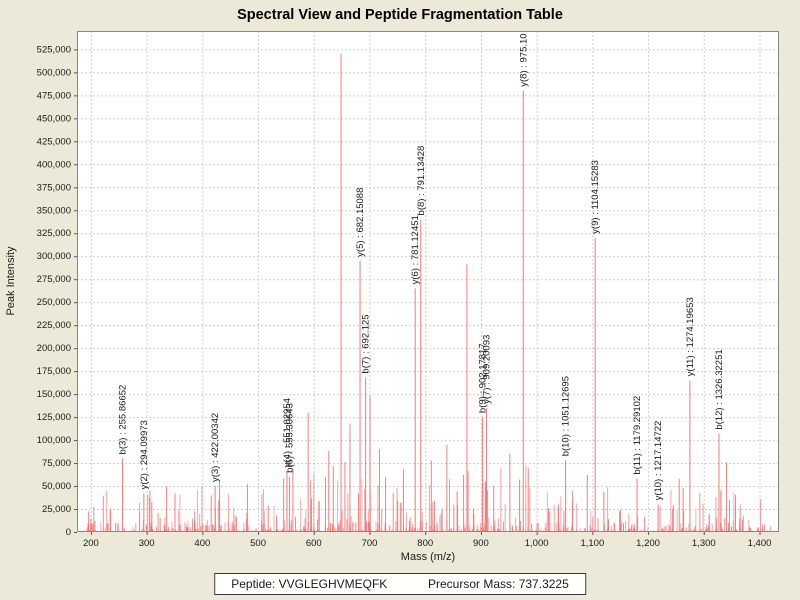 The image size is (800, 600). I want to click on precursor-mass-label: Precursor Mass:, so click(472, 584).